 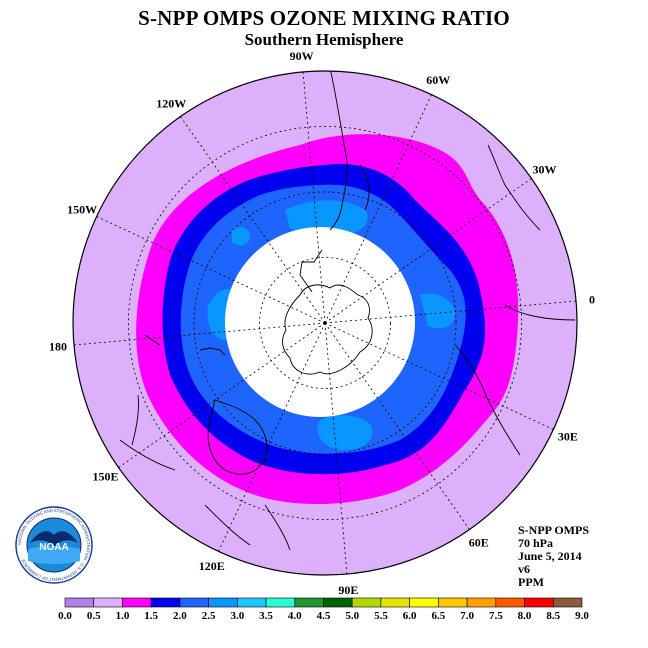 I want to click on noaa-logo-text: NOAA, so click(x=53, y=547).